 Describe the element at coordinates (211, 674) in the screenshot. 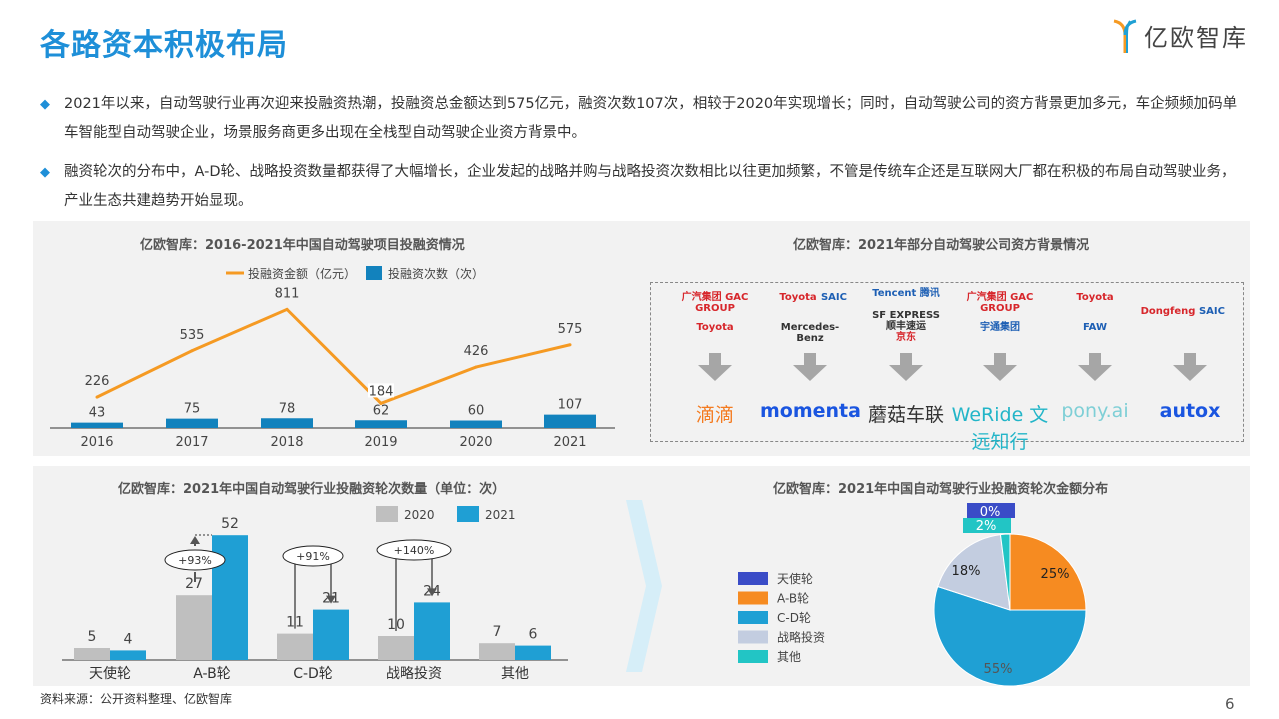

I see `x-tick-label: A-B轮` at that location.